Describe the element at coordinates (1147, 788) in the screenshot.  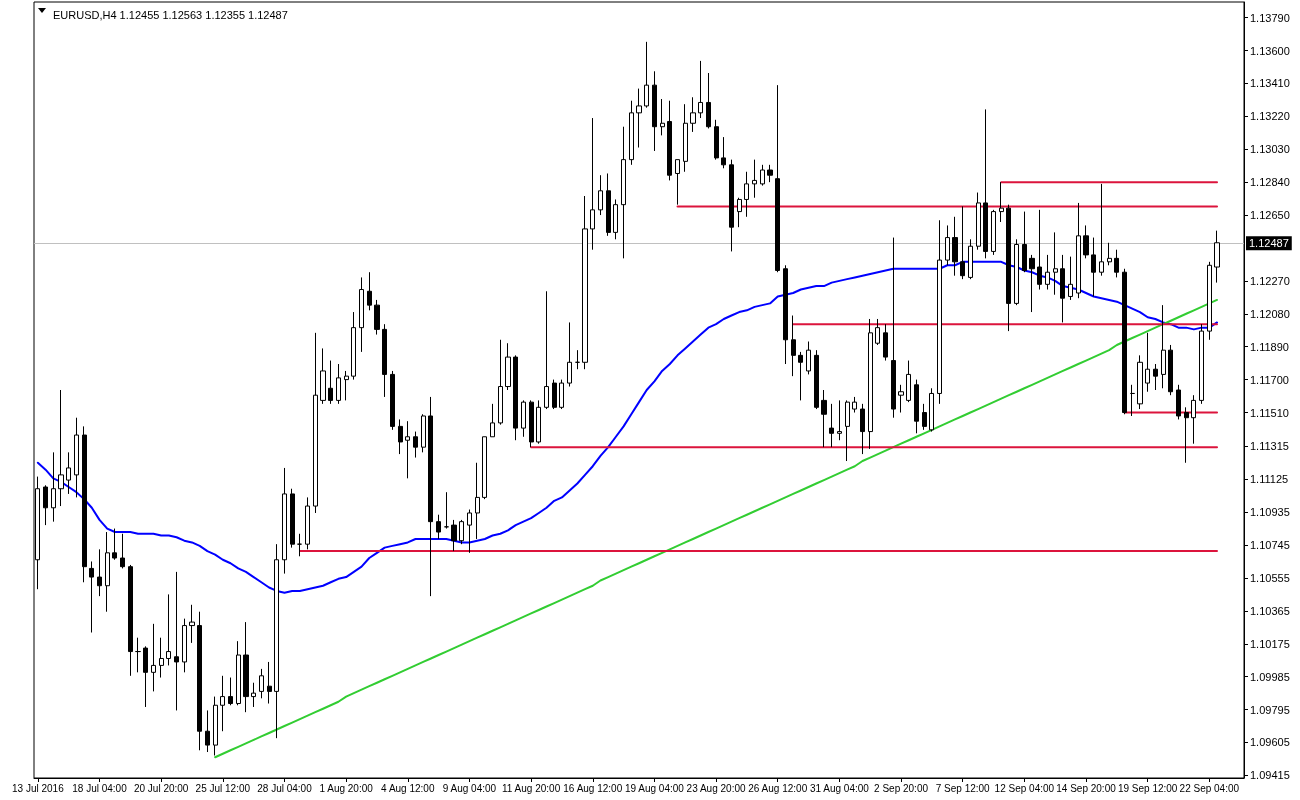
I see `x-tick-label: 19 Sep 12:00` at that location.